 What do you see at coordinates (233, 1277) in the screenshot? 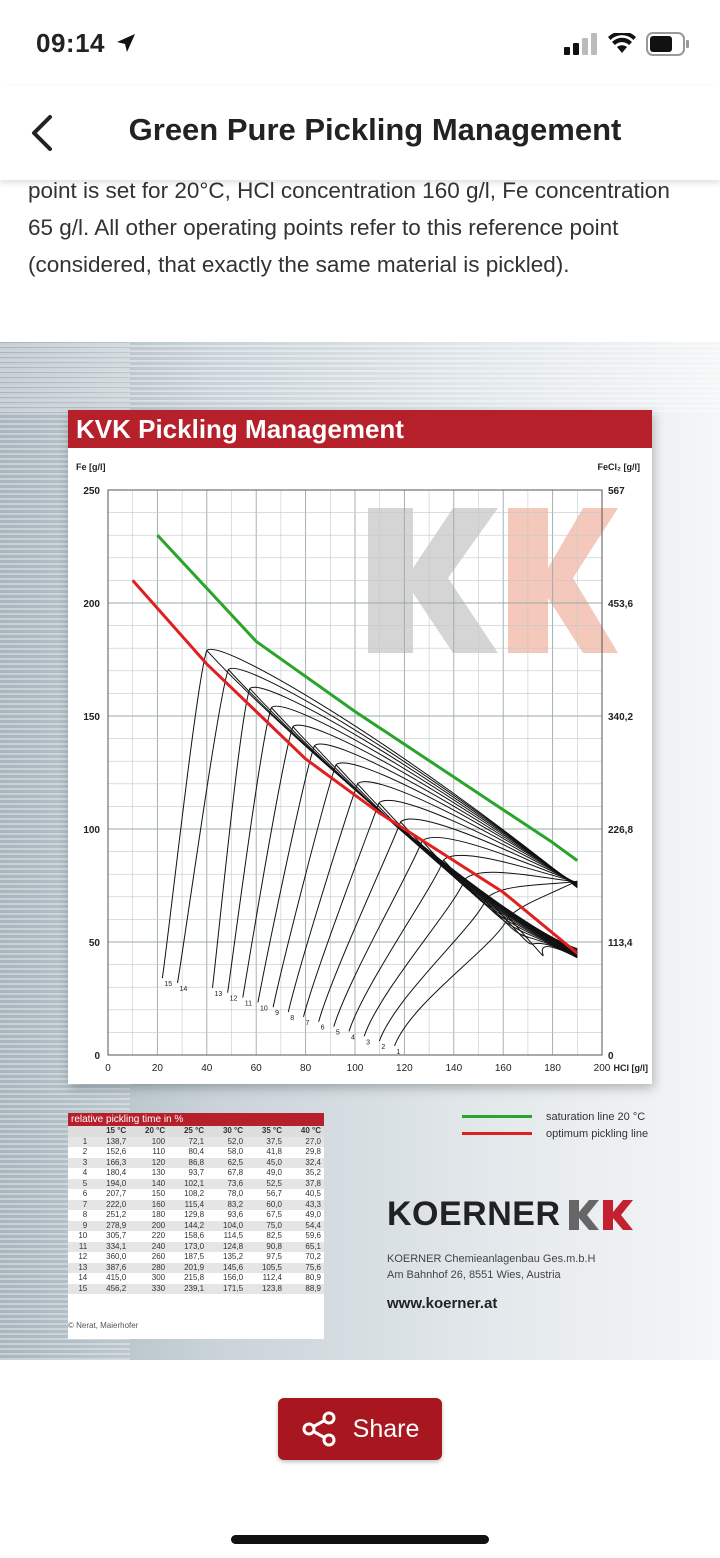
I see `table-cell: 156,0` at bounding box center [233, 1277].